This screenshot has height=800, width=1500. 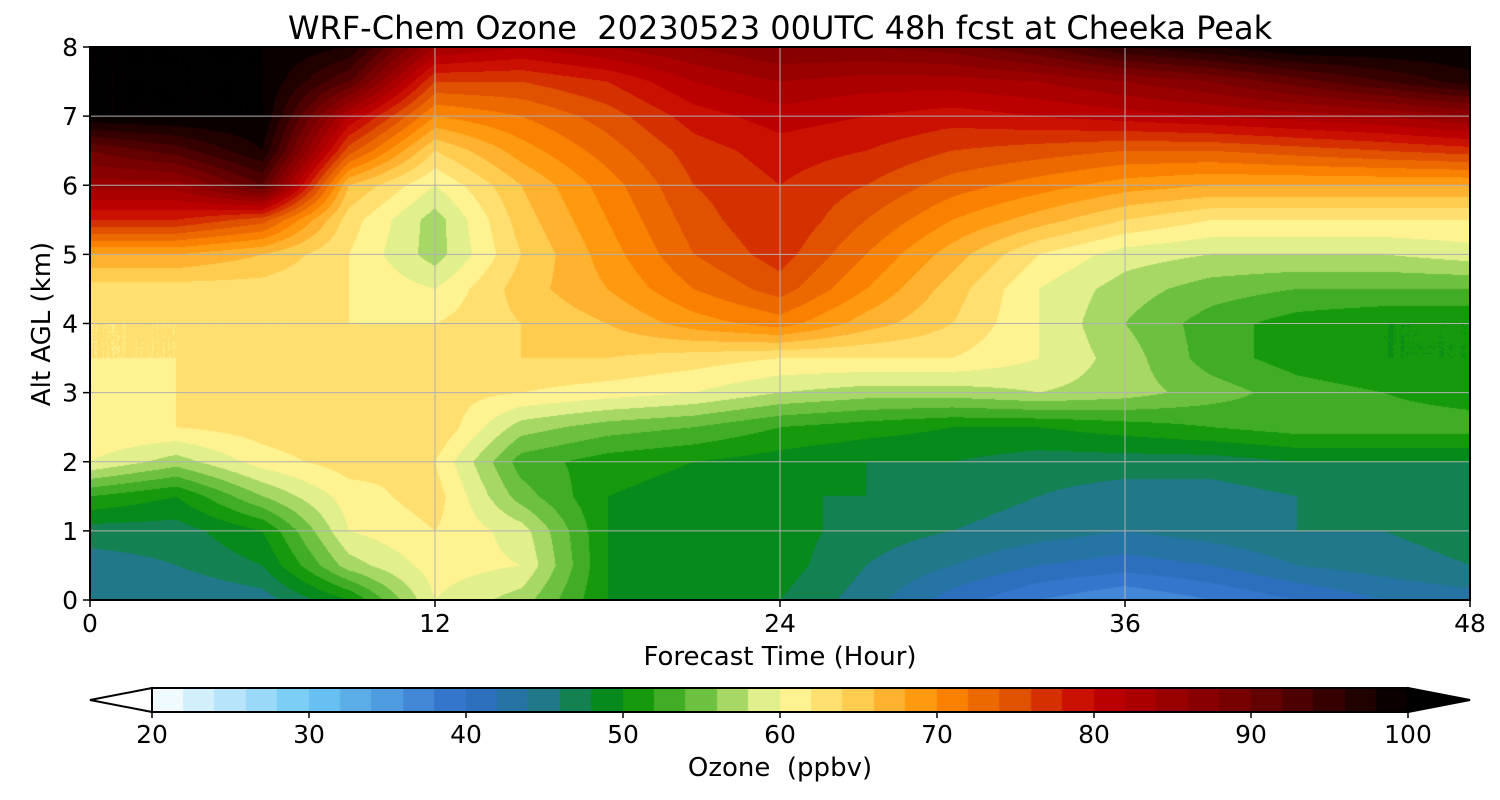 What do you see at coordinates (70, 116) in the screenshot?
I see `y-tick-label: 7` at bounding box center [70, 116].